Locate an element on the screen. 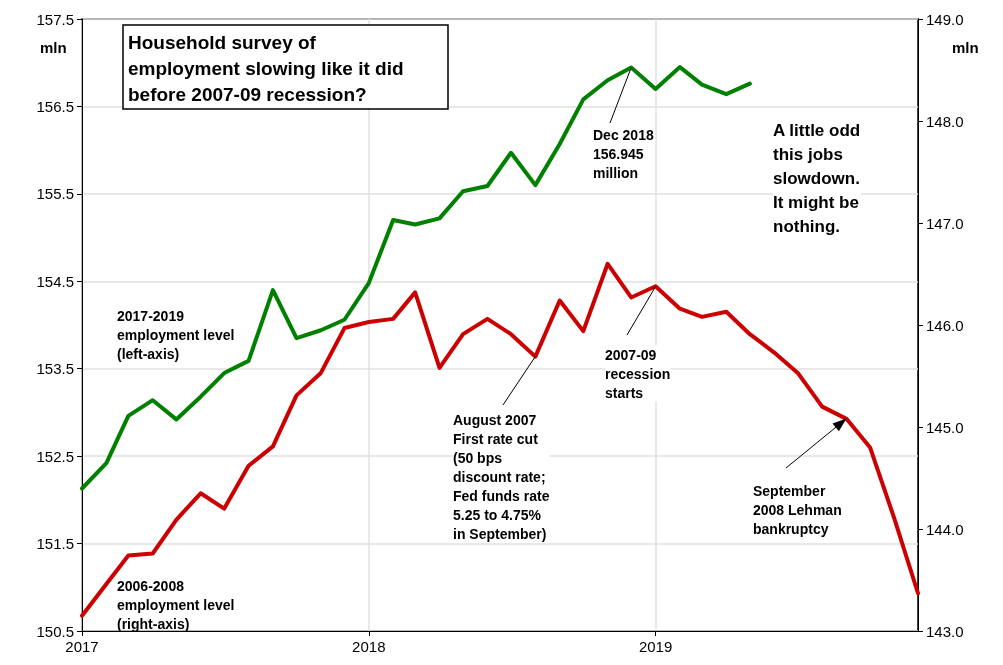  y2-tick-label: 149.0 is located at coordinates (945, 19).